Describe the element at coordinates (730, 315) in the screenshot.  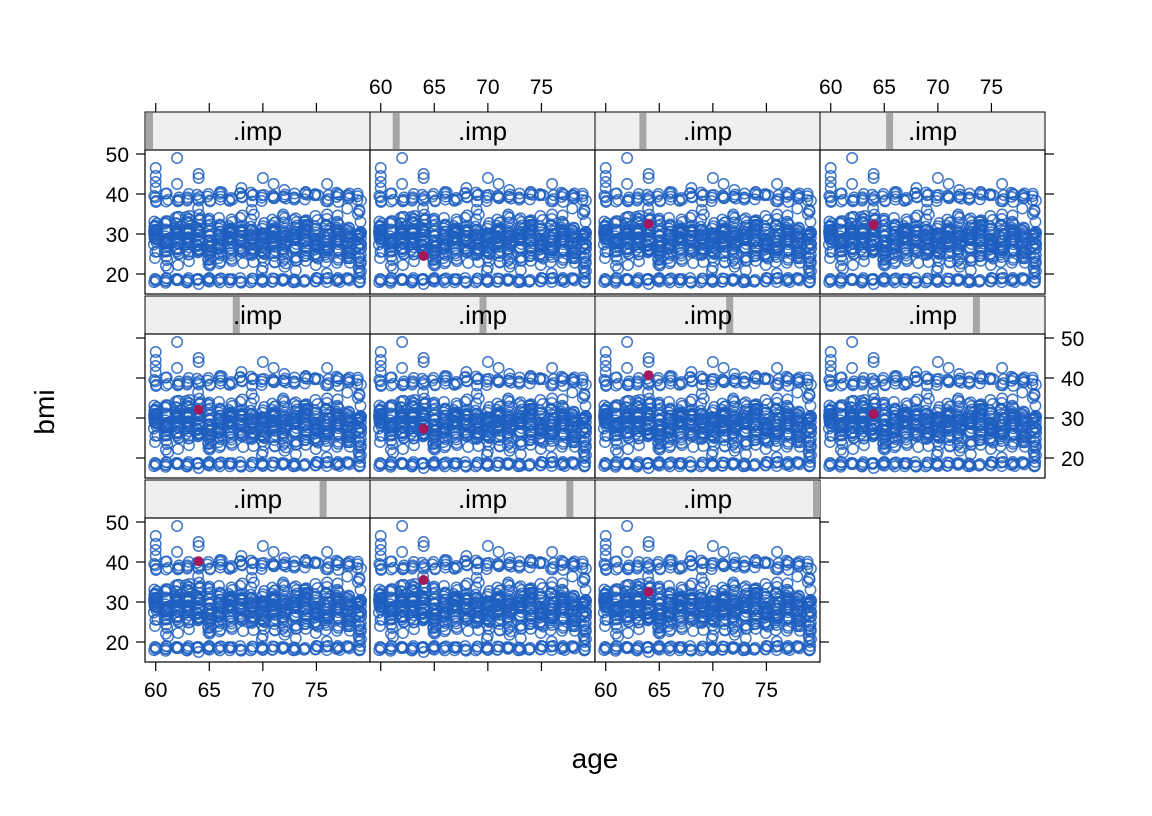
I see `strip-level-bar` at that location.